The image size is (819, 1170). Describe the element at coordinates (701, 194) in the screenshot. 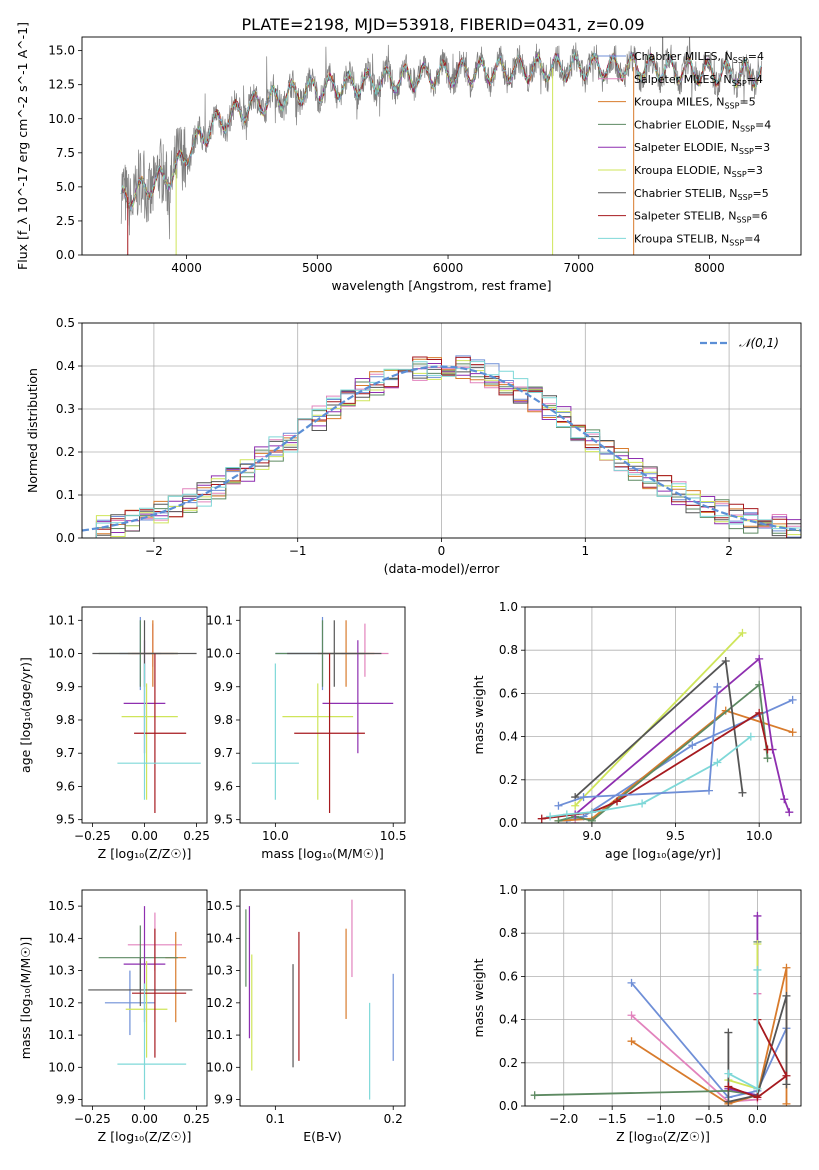

I see `legend-label: Chabrier STELIB, NSSP=5` at that location.